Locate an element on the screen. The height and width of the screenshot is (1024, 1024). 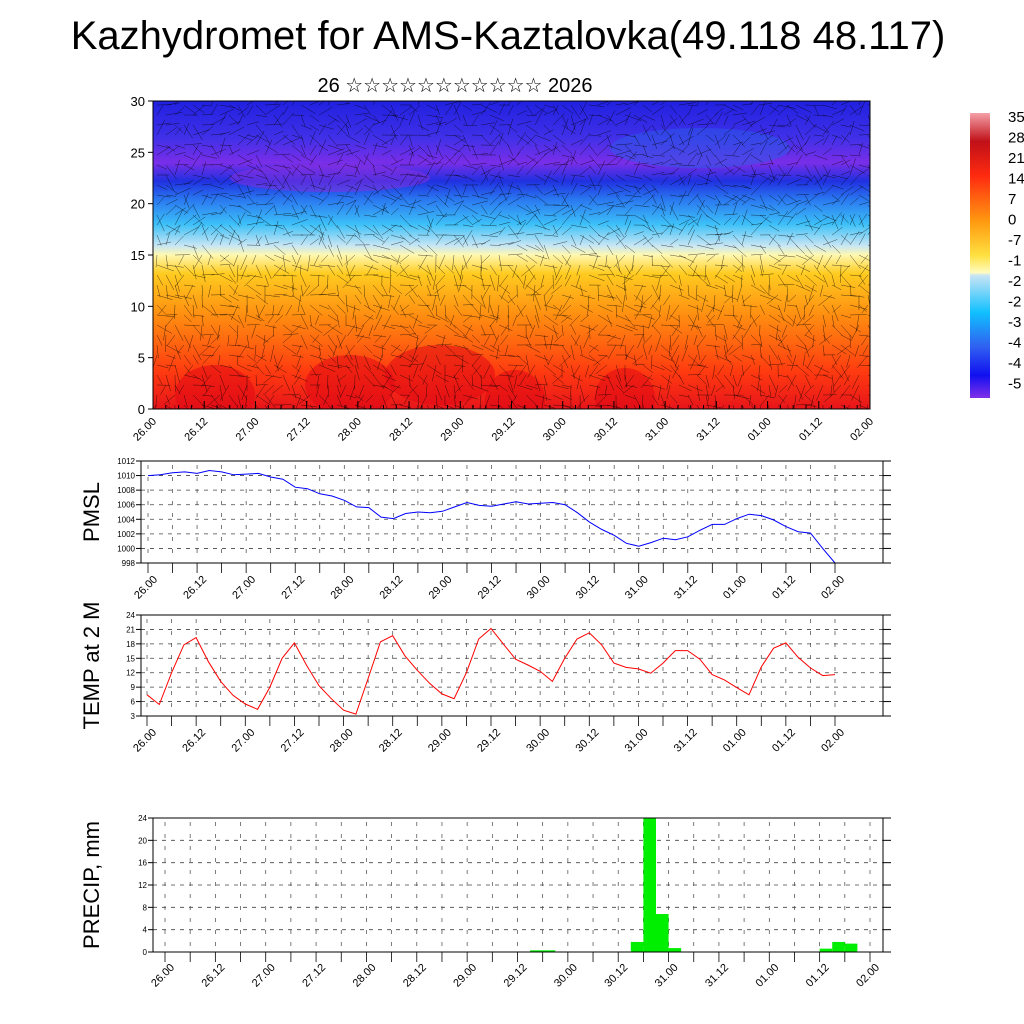
x-tick-label: 27.12 is located at coordinates (293, 588).